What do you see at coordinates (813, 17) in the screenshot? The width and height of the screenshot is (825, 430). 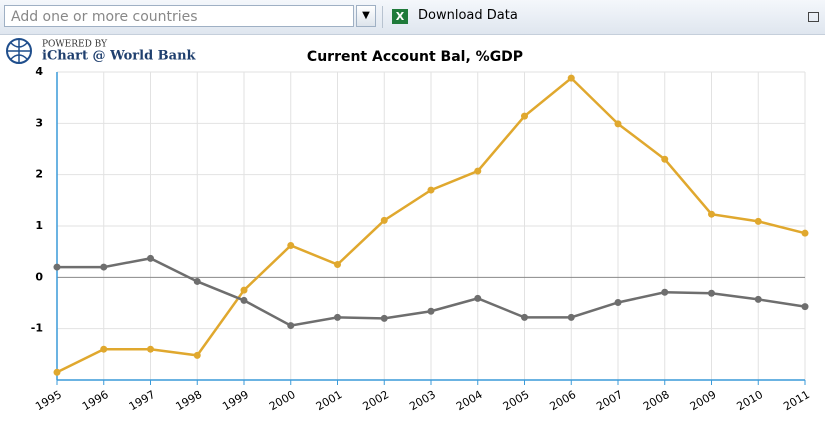 I see `maximize-button` at bounding box center [813, 17].